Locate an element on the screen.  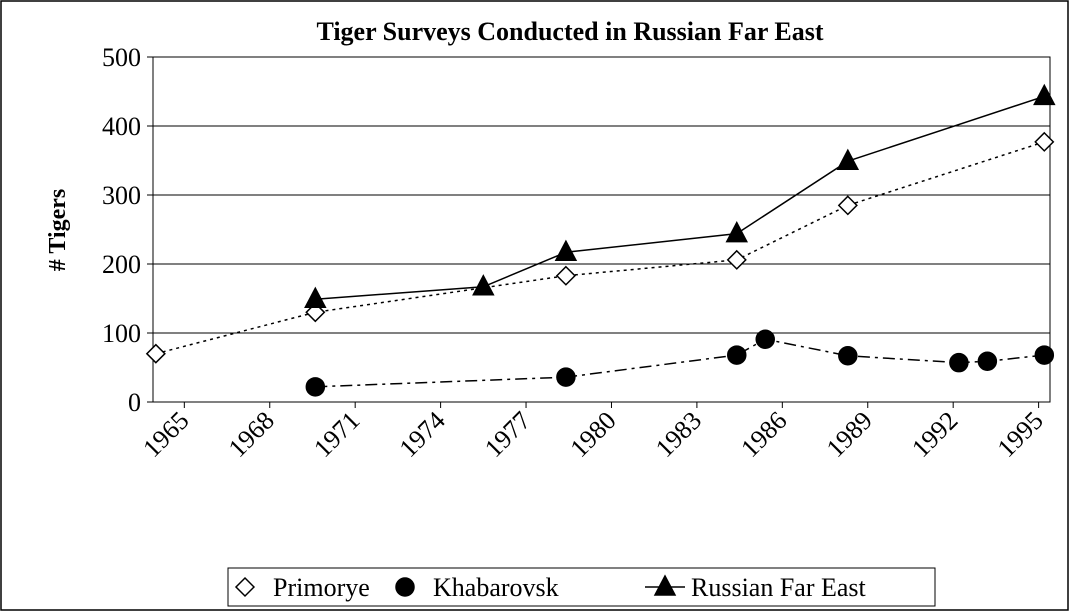
y-tick-label: 100 is located at coordinates (121, 333).